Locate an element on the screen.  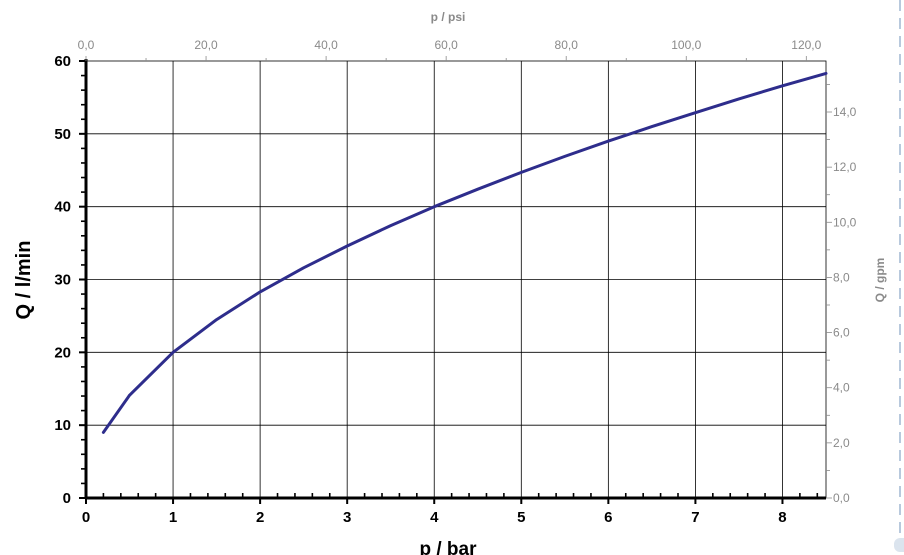
right-tick-label-6: 12,0 is located at coordinates (845, 167).